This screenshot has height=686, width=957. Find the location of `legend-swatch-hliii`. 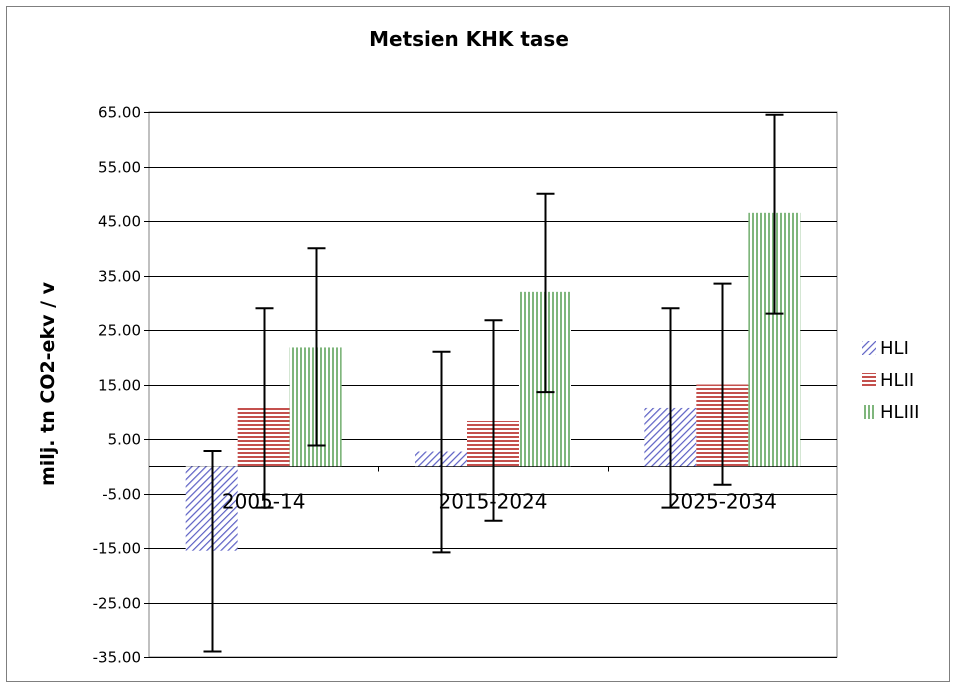

legend-swatch-hliii is located at coordinates (869, 412).